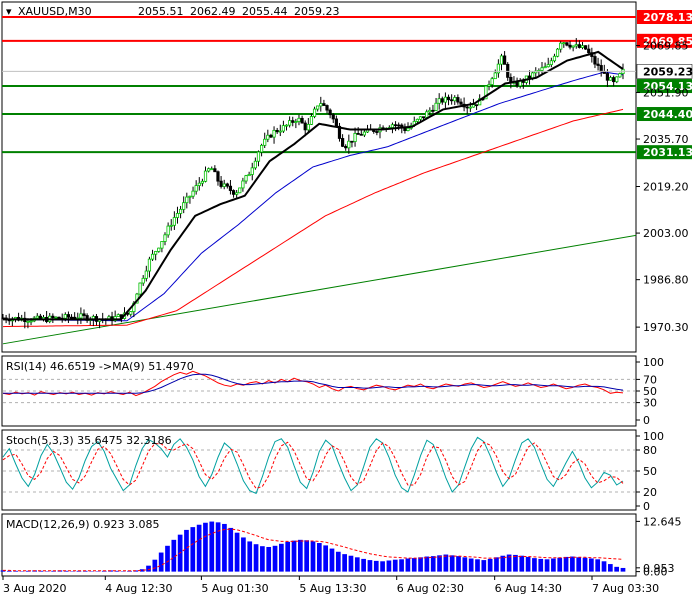  What do you see at coordinates (650, 403) in the screenshot?
I see `rsi-y-tick-label: 30` at bounding box center [650, 403].